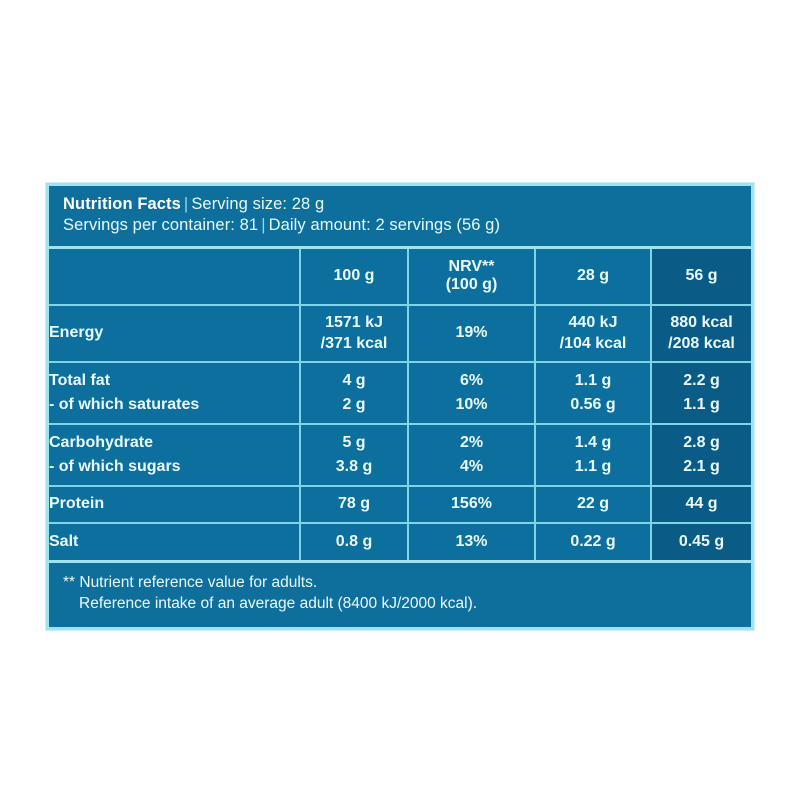 This screenshot has width=800, height=800. What do you see at coordinates (353, 541) in the screenshot?
I see `cell-salt-100g: 0.8 g` at bounding box center [353, 541].